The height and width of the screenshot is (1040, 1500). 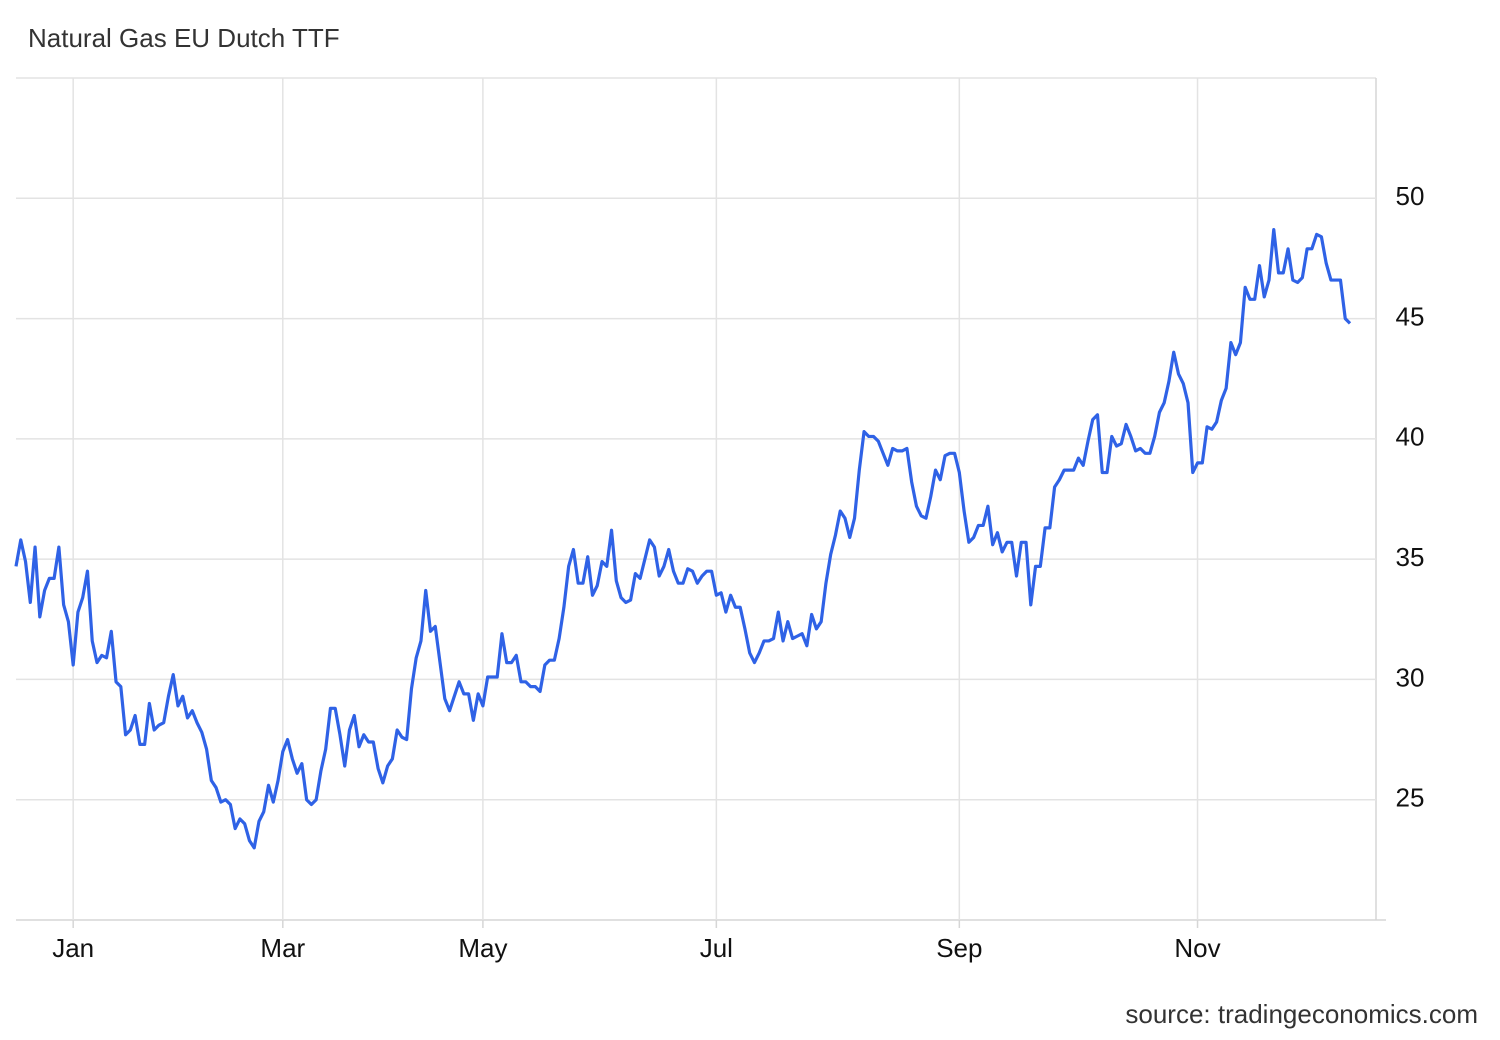 I want to click on y-tick-label: 25, so click(x=1410, y=798).